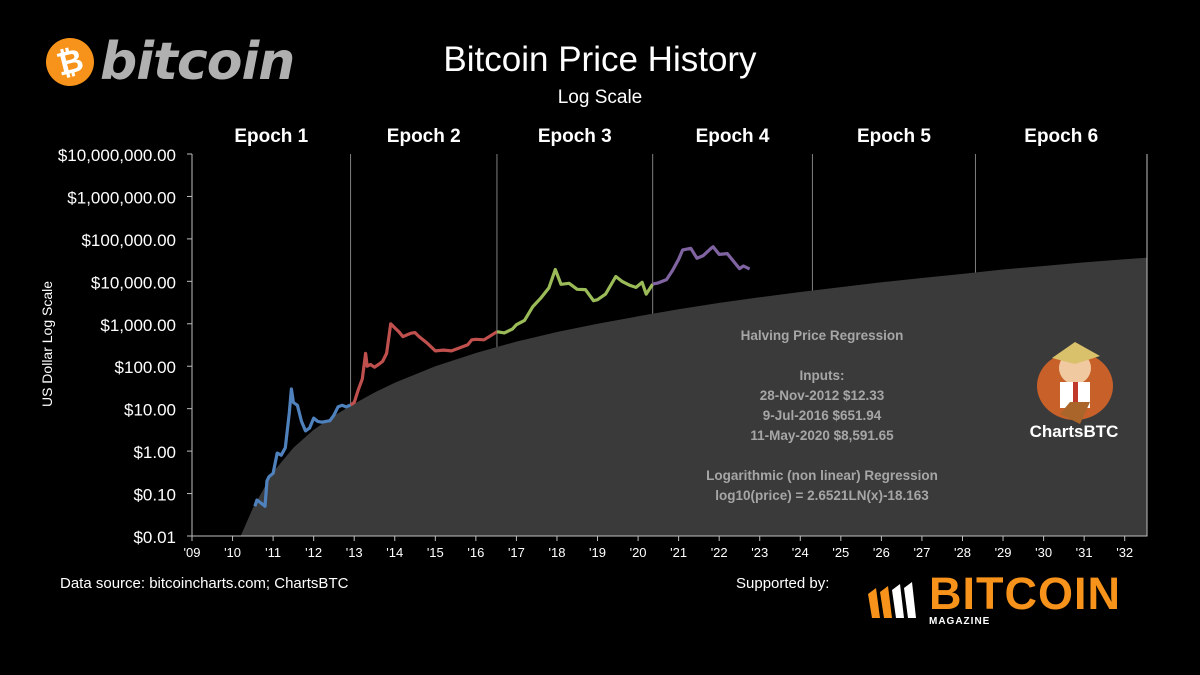 The width and height of the screenshot is (1200, 675). I want to click on bitcoin-magazine-logo: BITCOIN MAGAZINE, so click(993, 597).